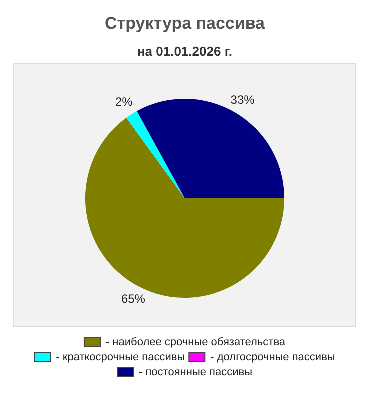 The image size is (370, 400). What do you see at coordinates (196, 372) in the screenshot?
I see `legend-label: - постоянные пассивы` at bounding box center [196, 372].